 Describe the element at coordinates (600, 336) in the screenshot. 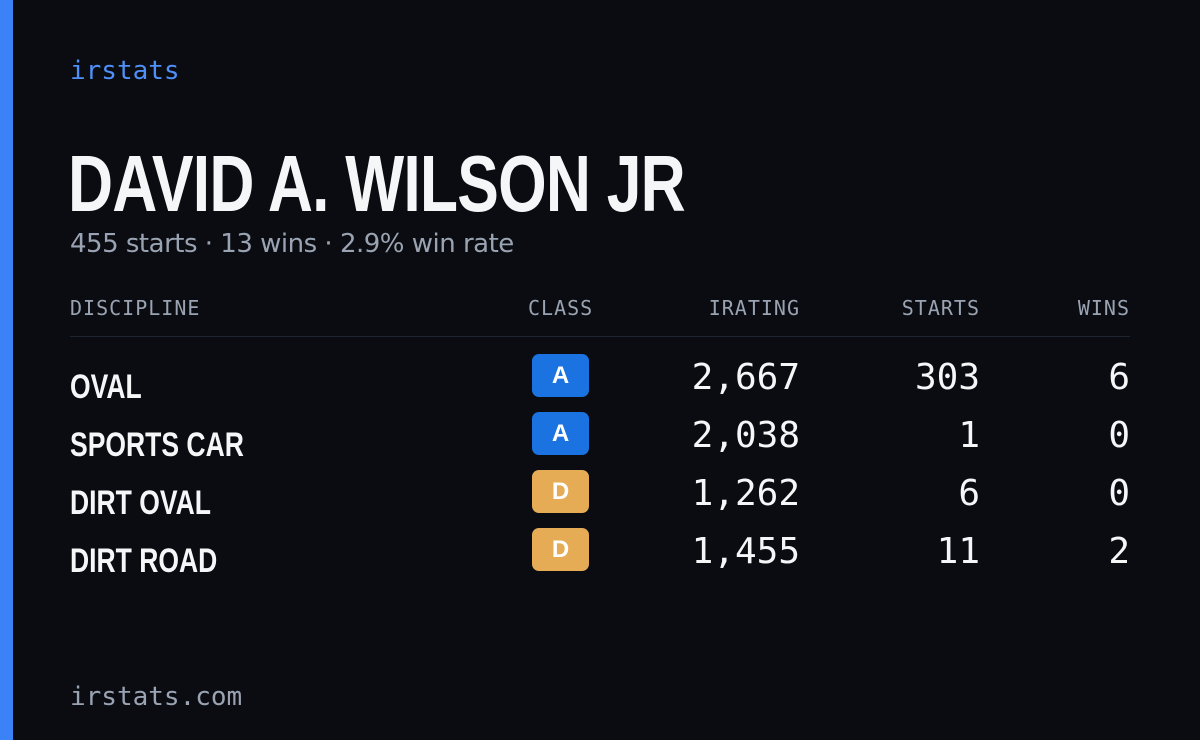

I see `header-divider` at that location.